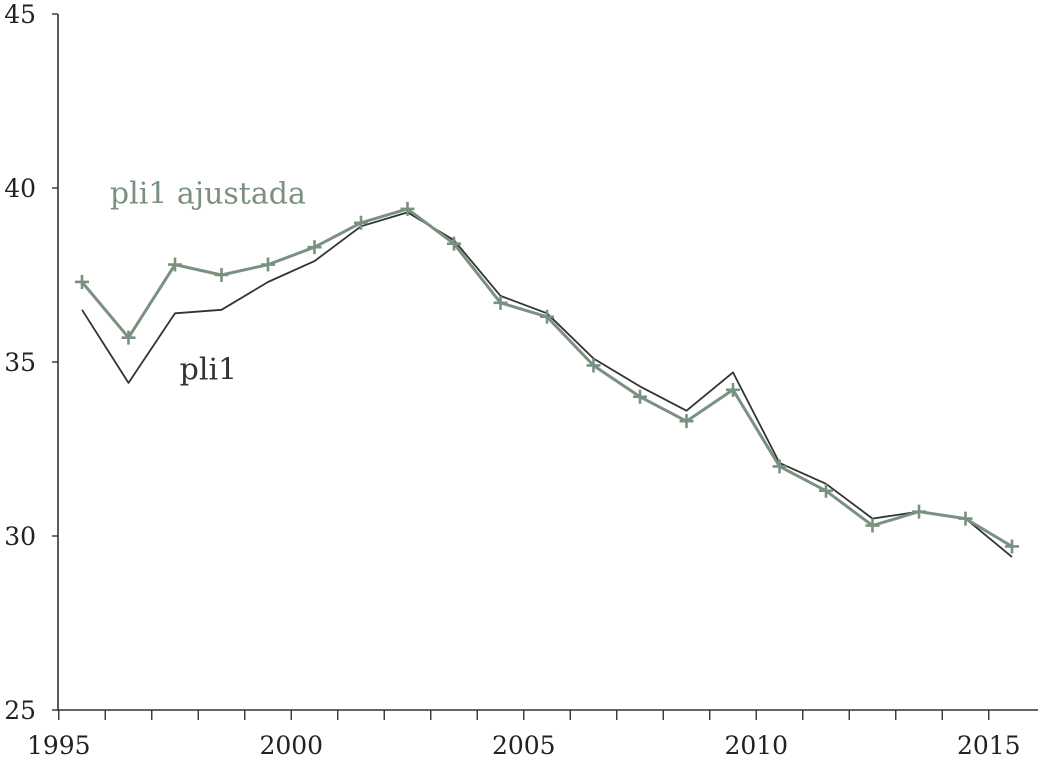 The image size is (1052, 764). Describe the element at coordinates (291, 745) in the screenshot. I see `x-tick-label: 2000` at that location.